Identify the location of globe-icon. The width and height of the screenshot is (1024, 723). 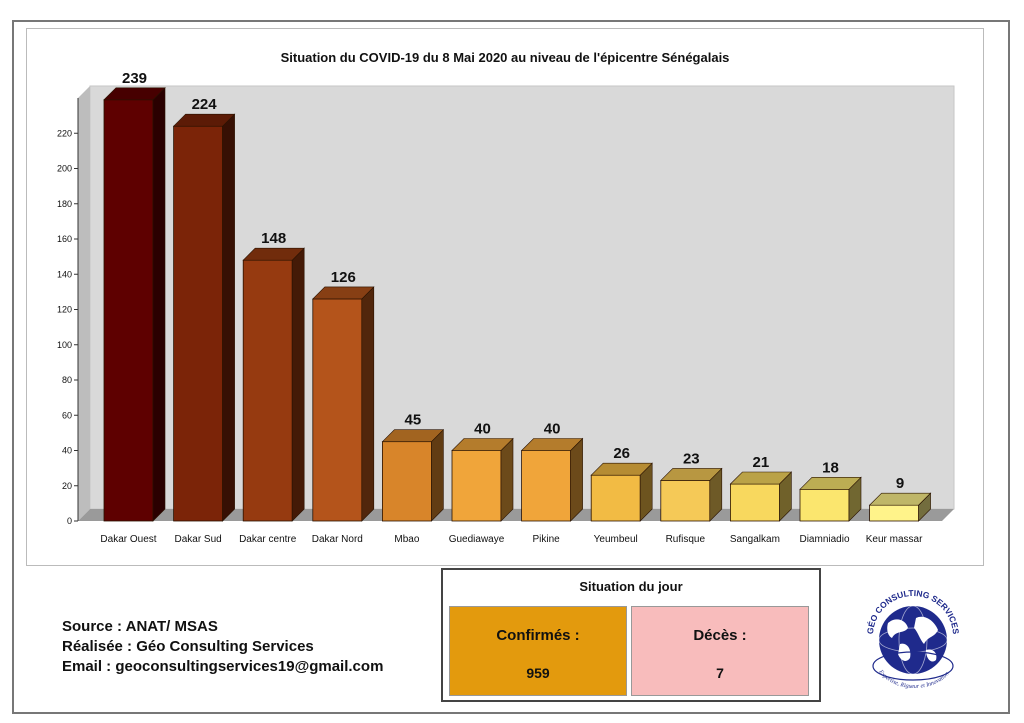
(913, 640).